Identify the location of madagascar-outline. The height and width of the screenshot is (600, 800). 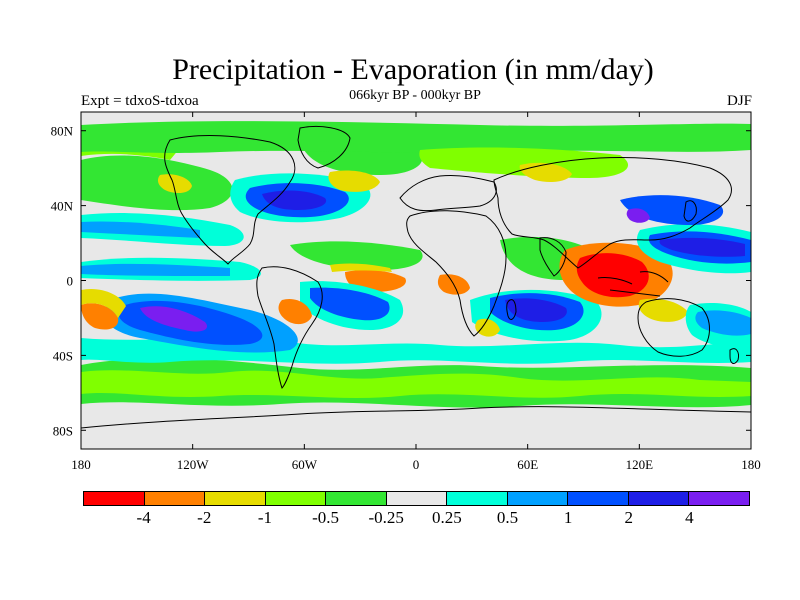
(511, 309).